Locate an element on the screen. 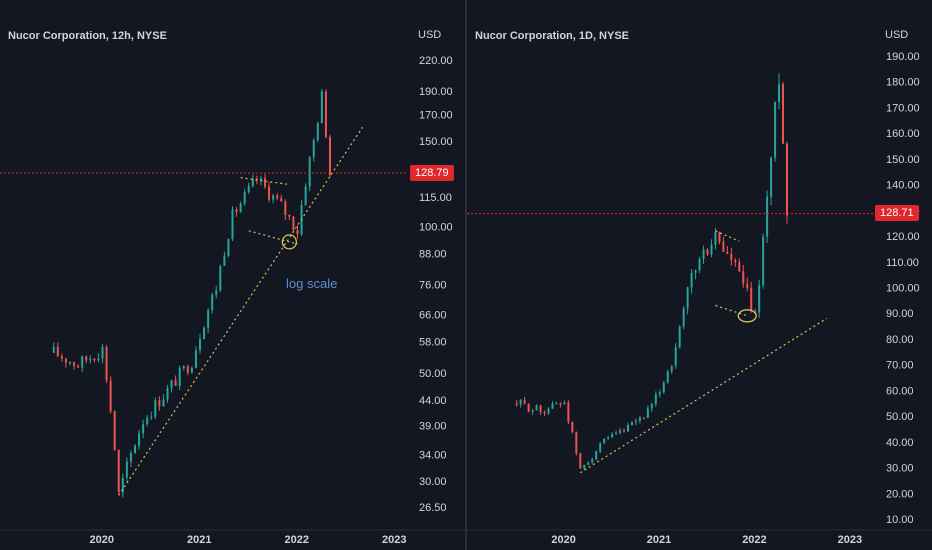 The image size is (932, 550). y-tick-label: 115.00 is located at coordinates (435, 198).